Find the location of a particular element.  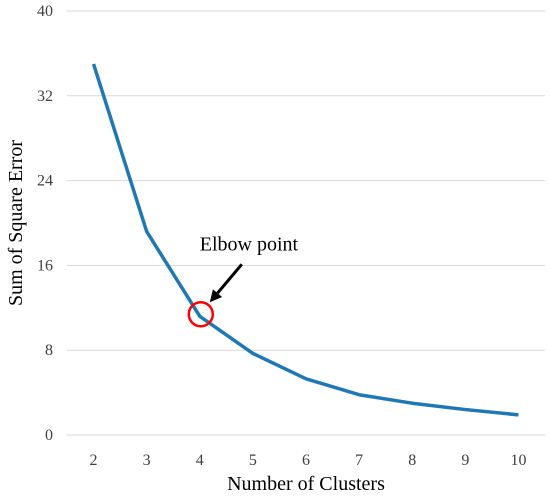

x-tick-label: 8 is located at coordinates (412, 460).